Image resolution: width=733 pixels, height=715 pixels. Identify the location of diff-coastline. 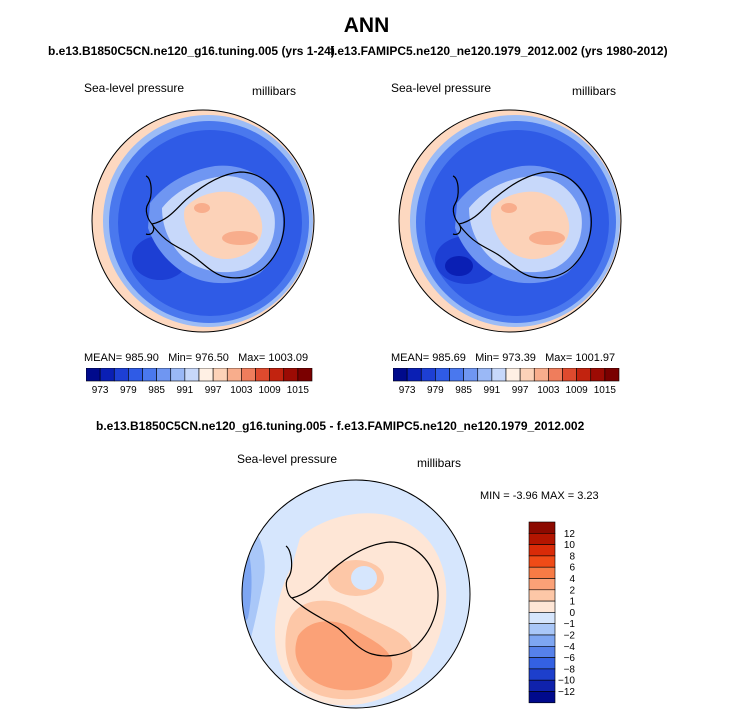
(364, 599).